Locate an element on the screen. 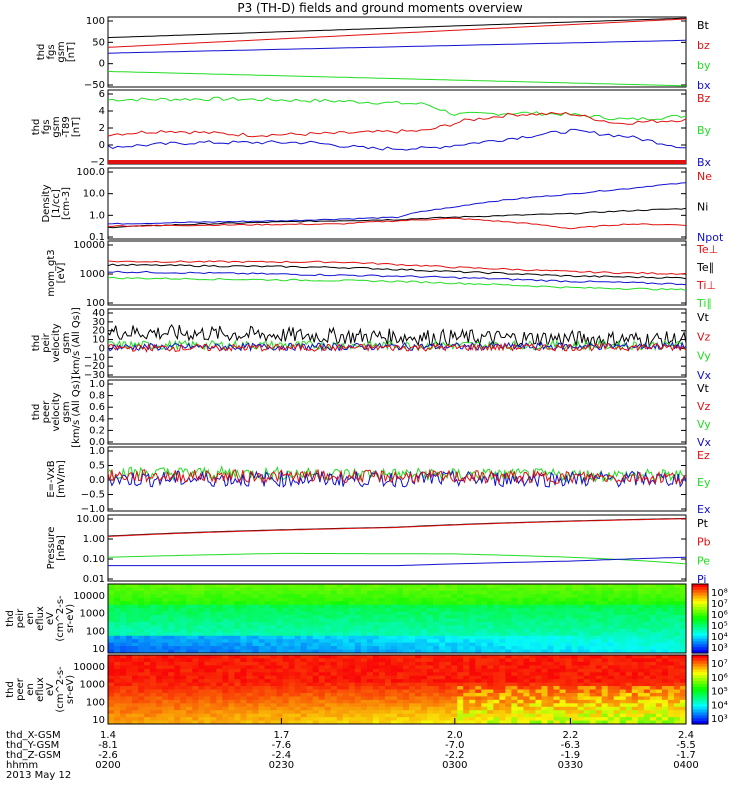 This screenshot has width=750, height=800. colorbar-tick-label: 10³ is located at coordinates (719, 719).